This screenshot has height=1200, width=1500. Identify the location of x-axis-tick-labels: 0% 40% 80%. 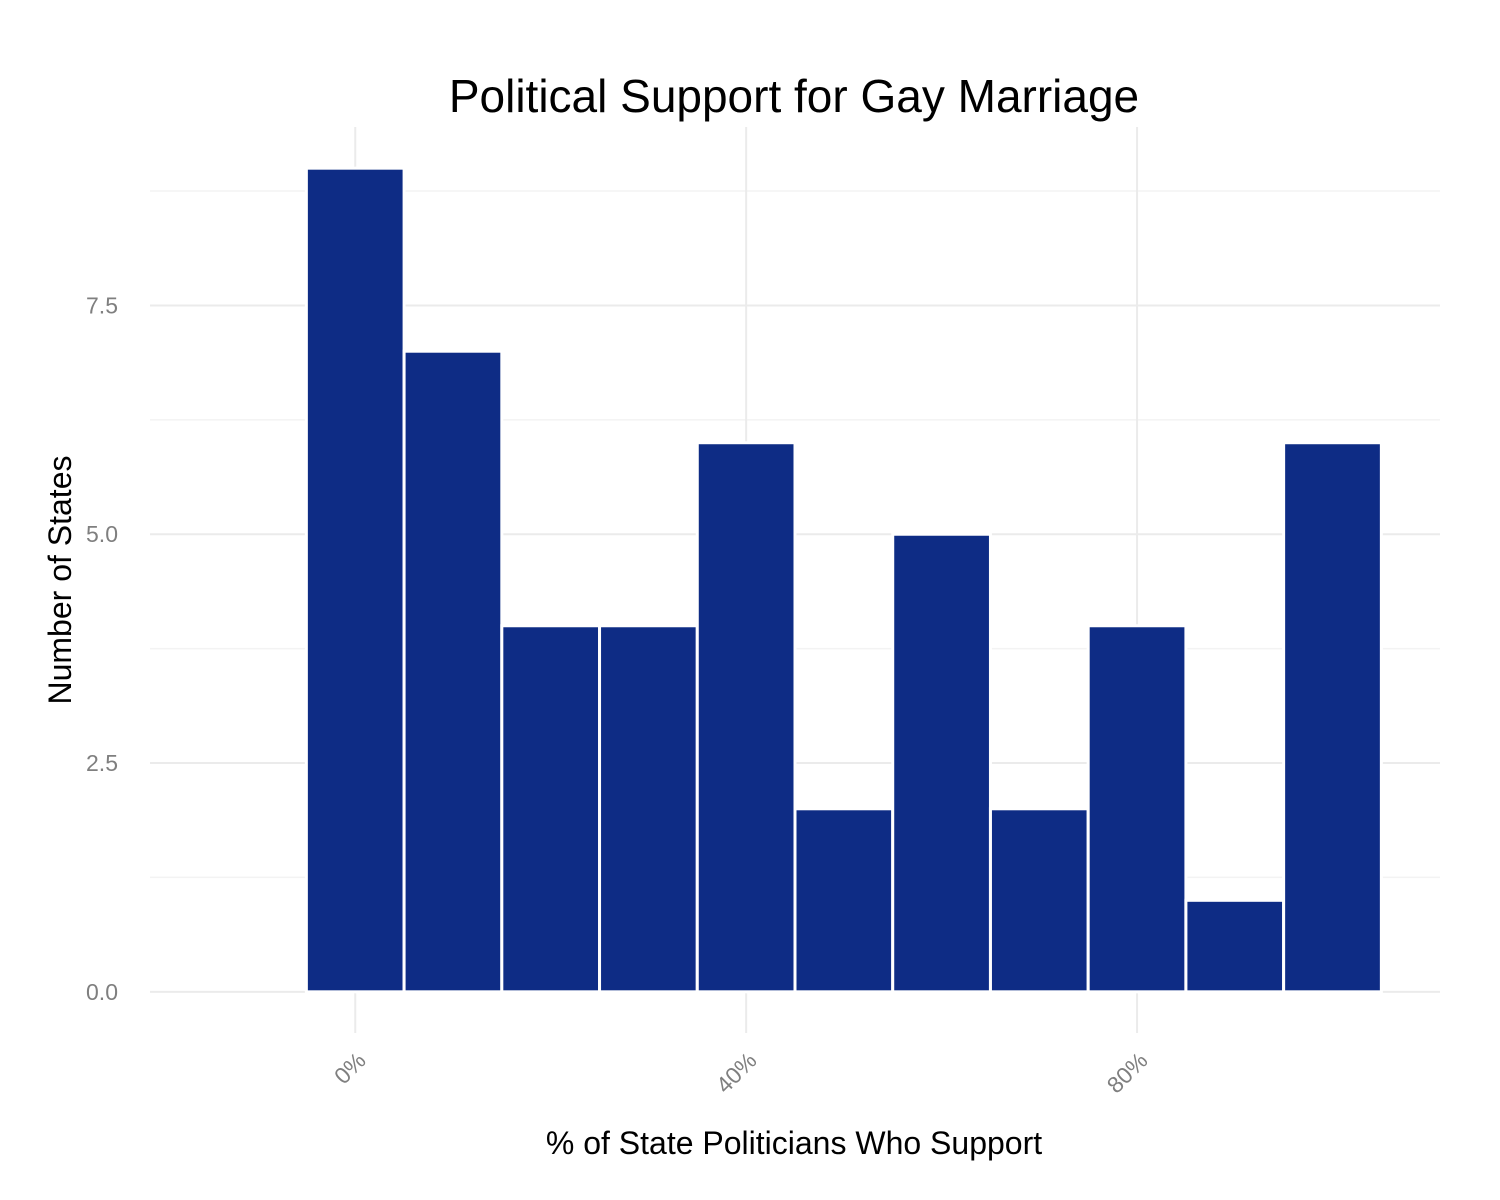
(741, 1072).